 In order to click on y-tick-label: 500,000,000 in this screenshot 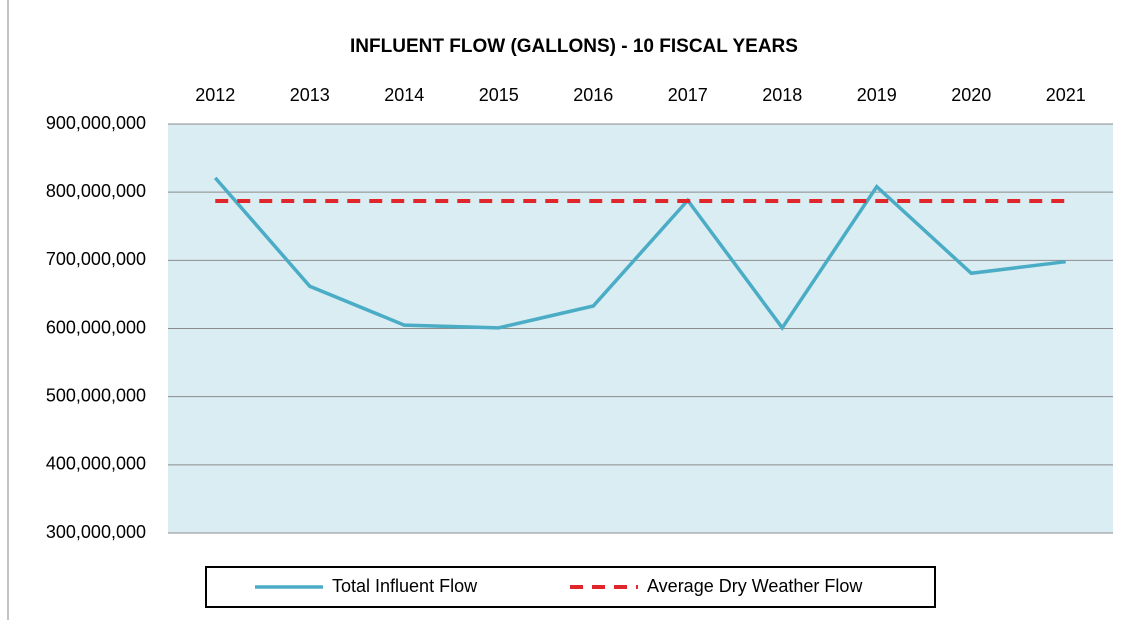, I will do `click(96, 395)`.